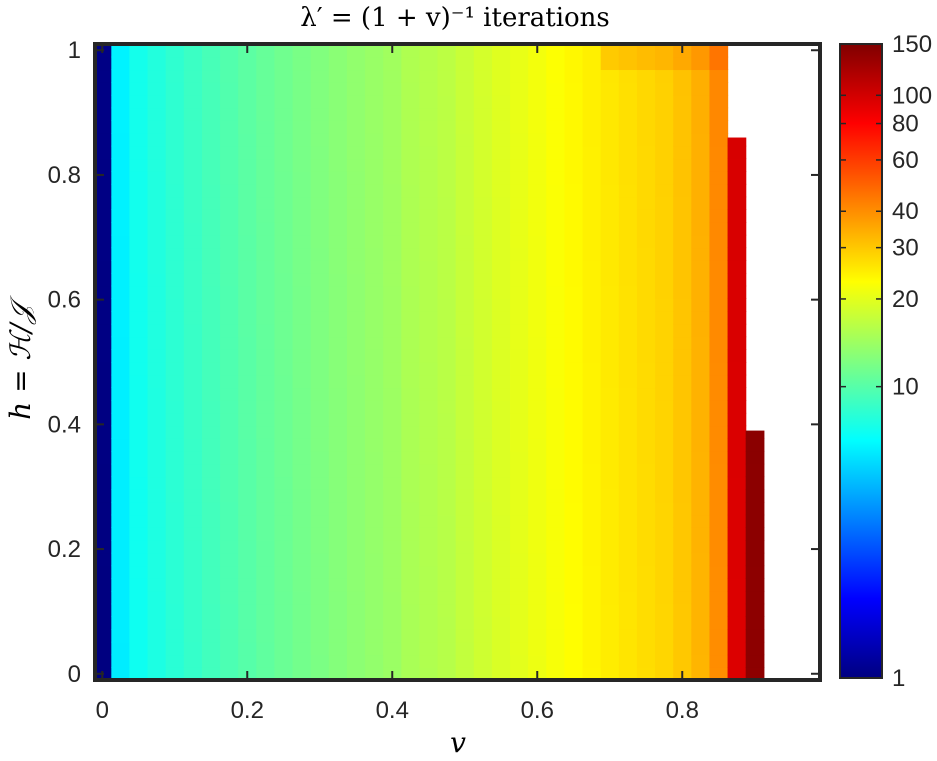 Image resolution: width=937 pixels, height=761 pixels. Describe the element at coordinates (912, 95) in the screenshot. I see `colorbar-tick-label: 100` at that location.